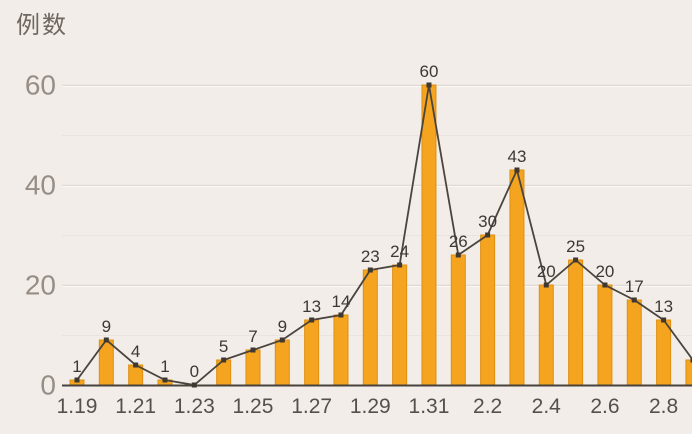 The image size is (692, 434). Describe the element at coordinates (634, 342) in the screenshot. I see `bar-2.7` at that location.